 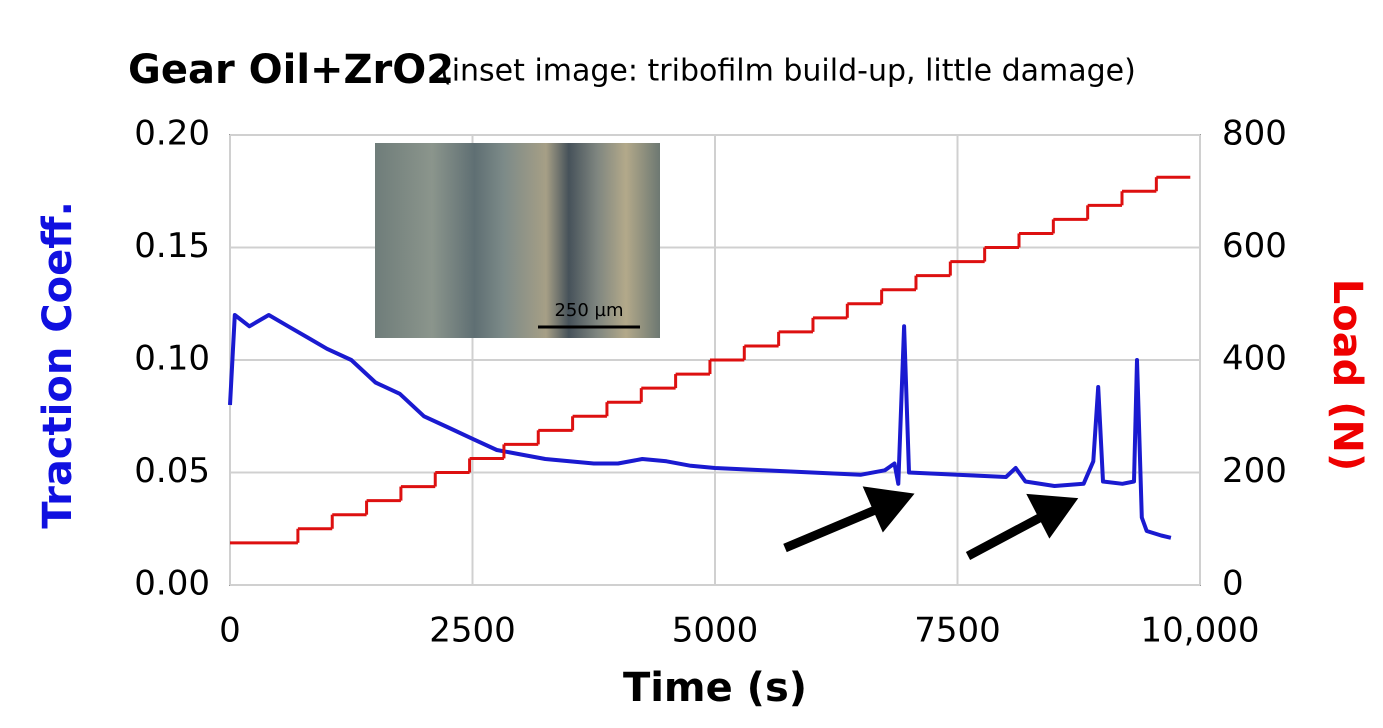 What do you see at coordinates (1254, 471) in the screenshot?
I see `y2-tick-label: 200` at bounding box center [1254, 471].